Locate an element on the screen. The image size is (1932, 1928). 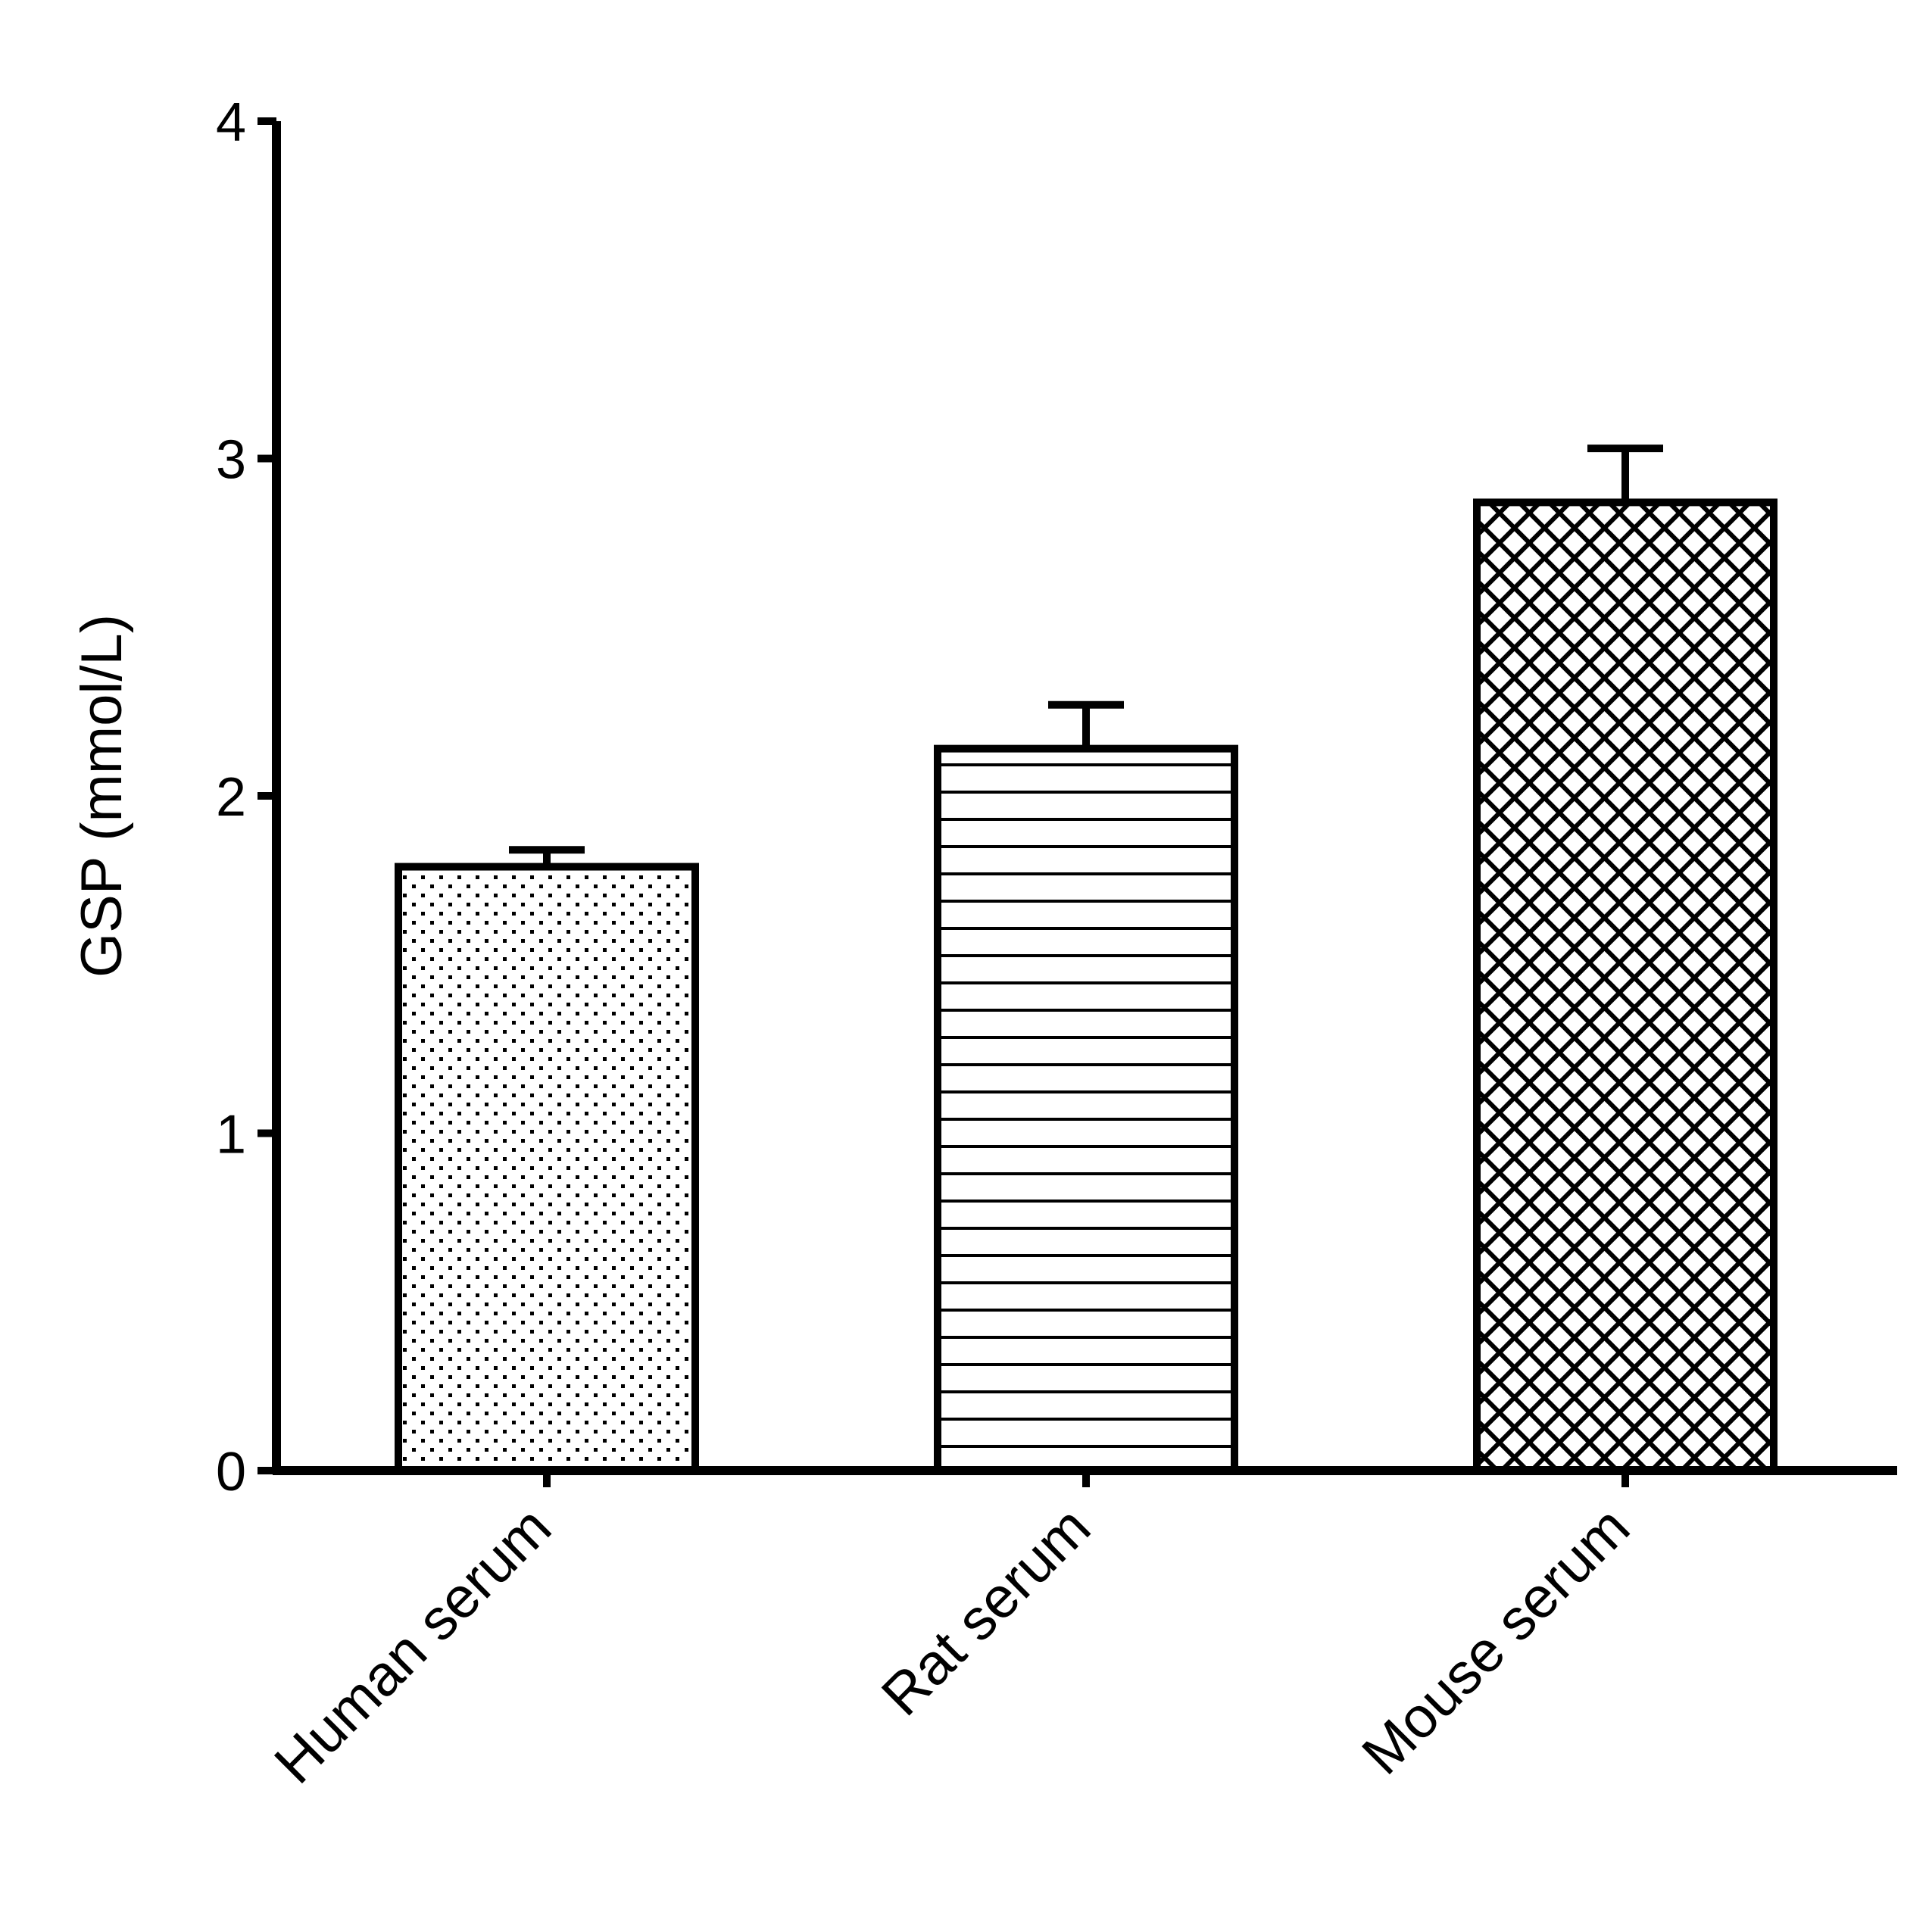
x-tick-label: Human serum is located at coordinates (412, 1645).